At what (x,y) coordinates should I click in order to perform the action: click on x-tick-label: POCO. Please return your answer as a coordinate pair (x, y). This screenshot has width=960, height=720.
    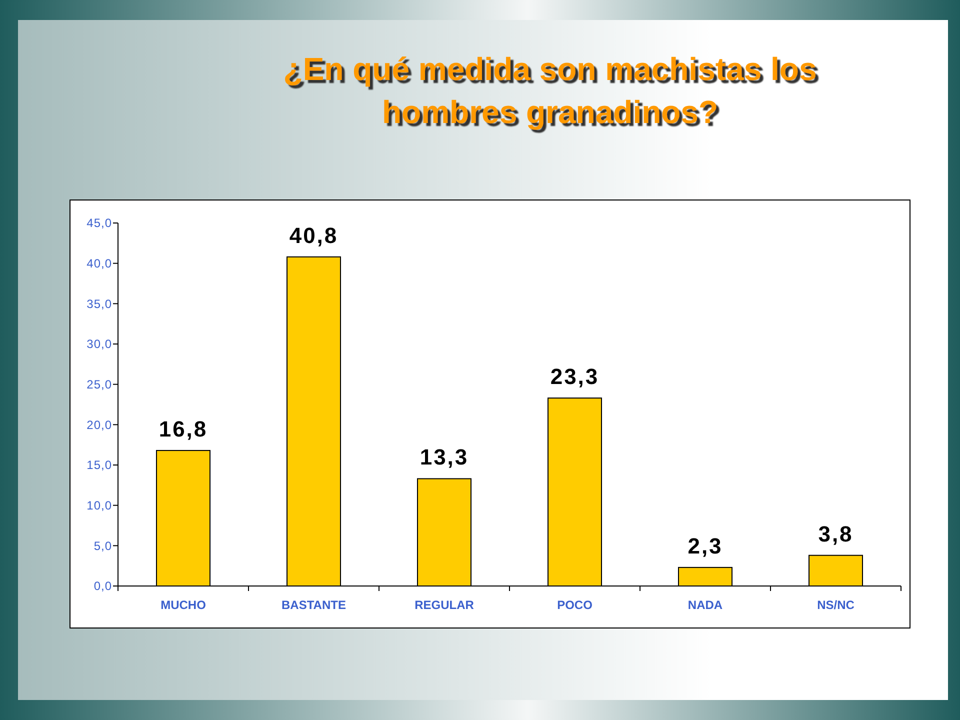
    Looking at the image, I should click on (574, 605).